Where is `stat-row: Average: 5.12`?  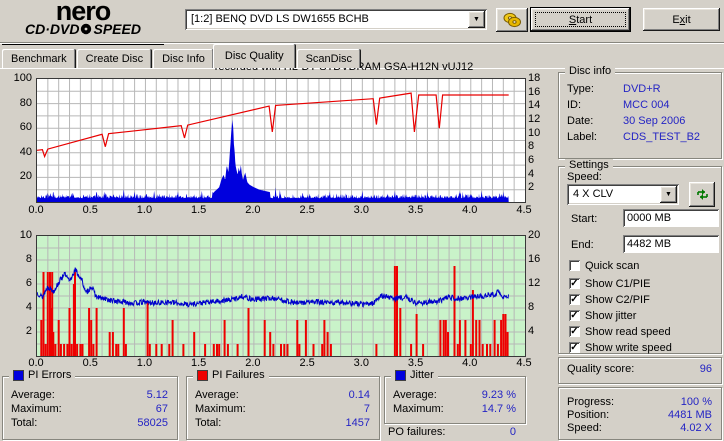
stat-row: Average: 5.12 is located at coordinates (89, 395).